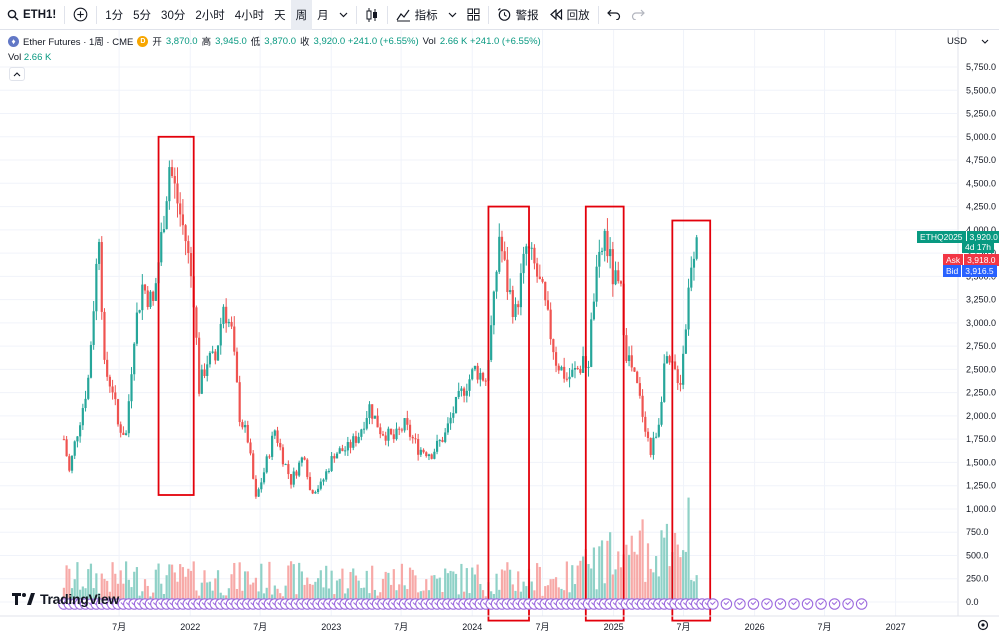 This screenshot has width=999, height=637. I want to click on undo-button, so click(614, 15).